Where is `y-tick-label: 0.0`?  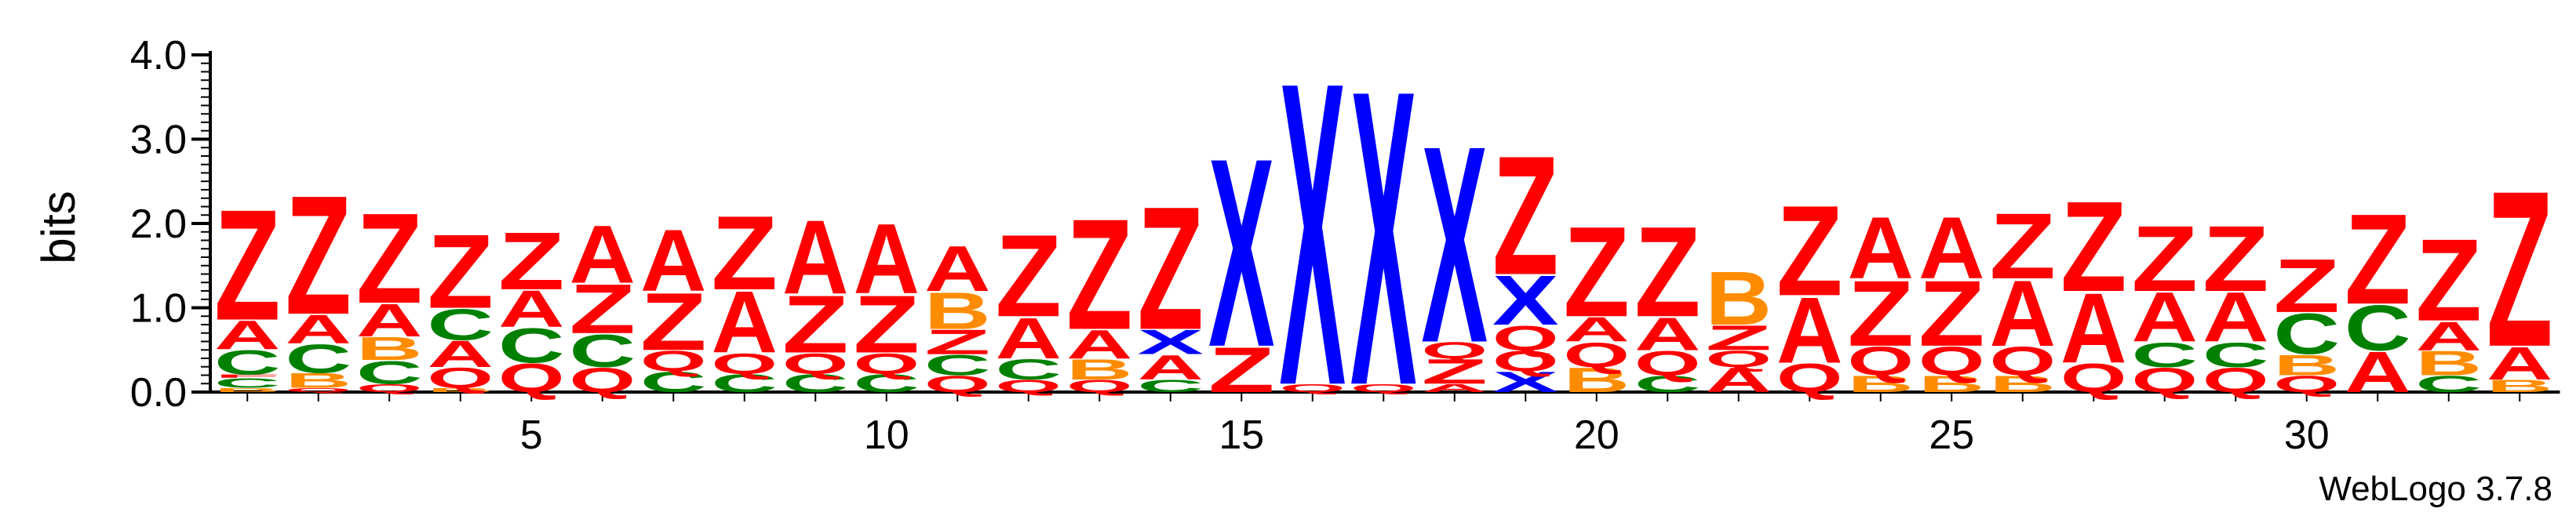 y-tick-label: 0.0 is located at coordinates (158, 393).